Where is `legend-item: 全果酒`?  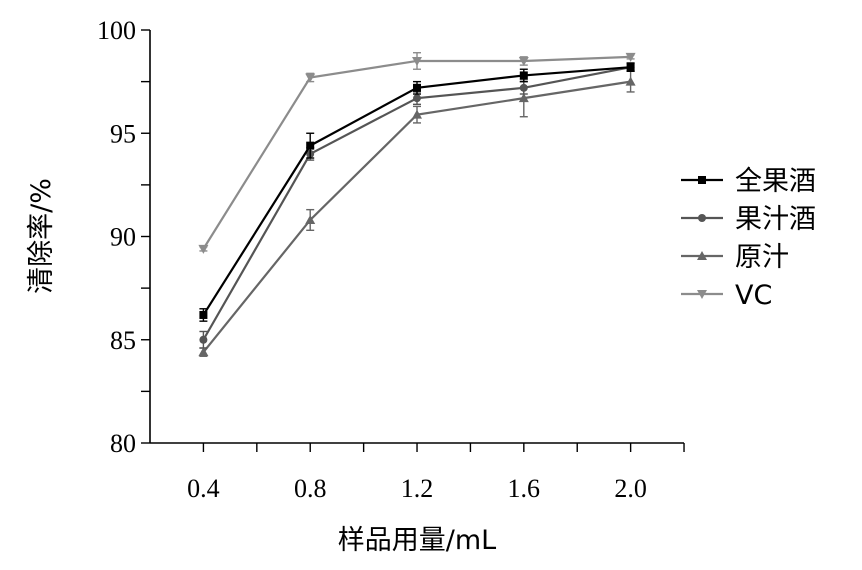
legend-item: 全果酒 is located at coordinates (748, 181).